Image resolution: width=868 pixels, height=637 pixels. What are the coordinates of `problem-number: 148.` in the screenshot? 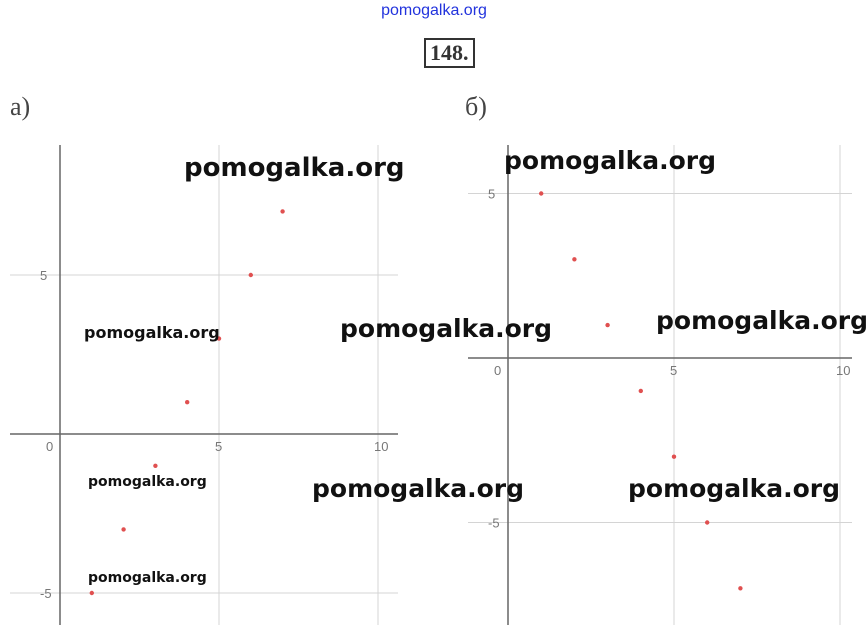 It's located at (449, 53).